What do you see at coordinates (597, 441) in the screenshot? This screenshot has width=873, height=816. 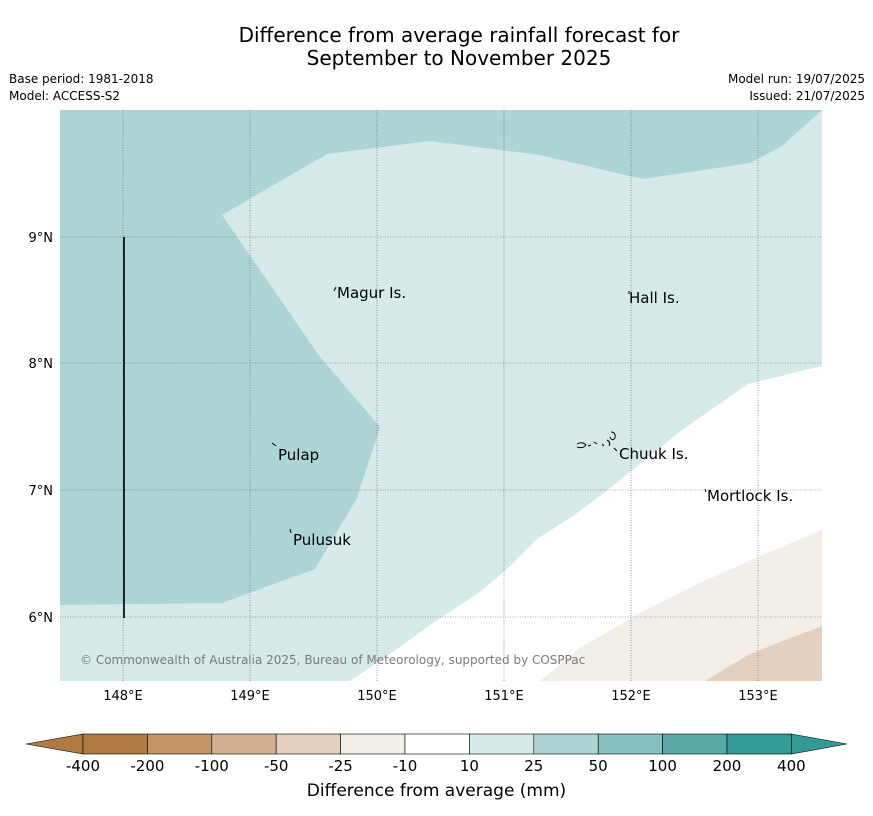 I see `chuuk-island-shape` at bounding box center [597, 441].